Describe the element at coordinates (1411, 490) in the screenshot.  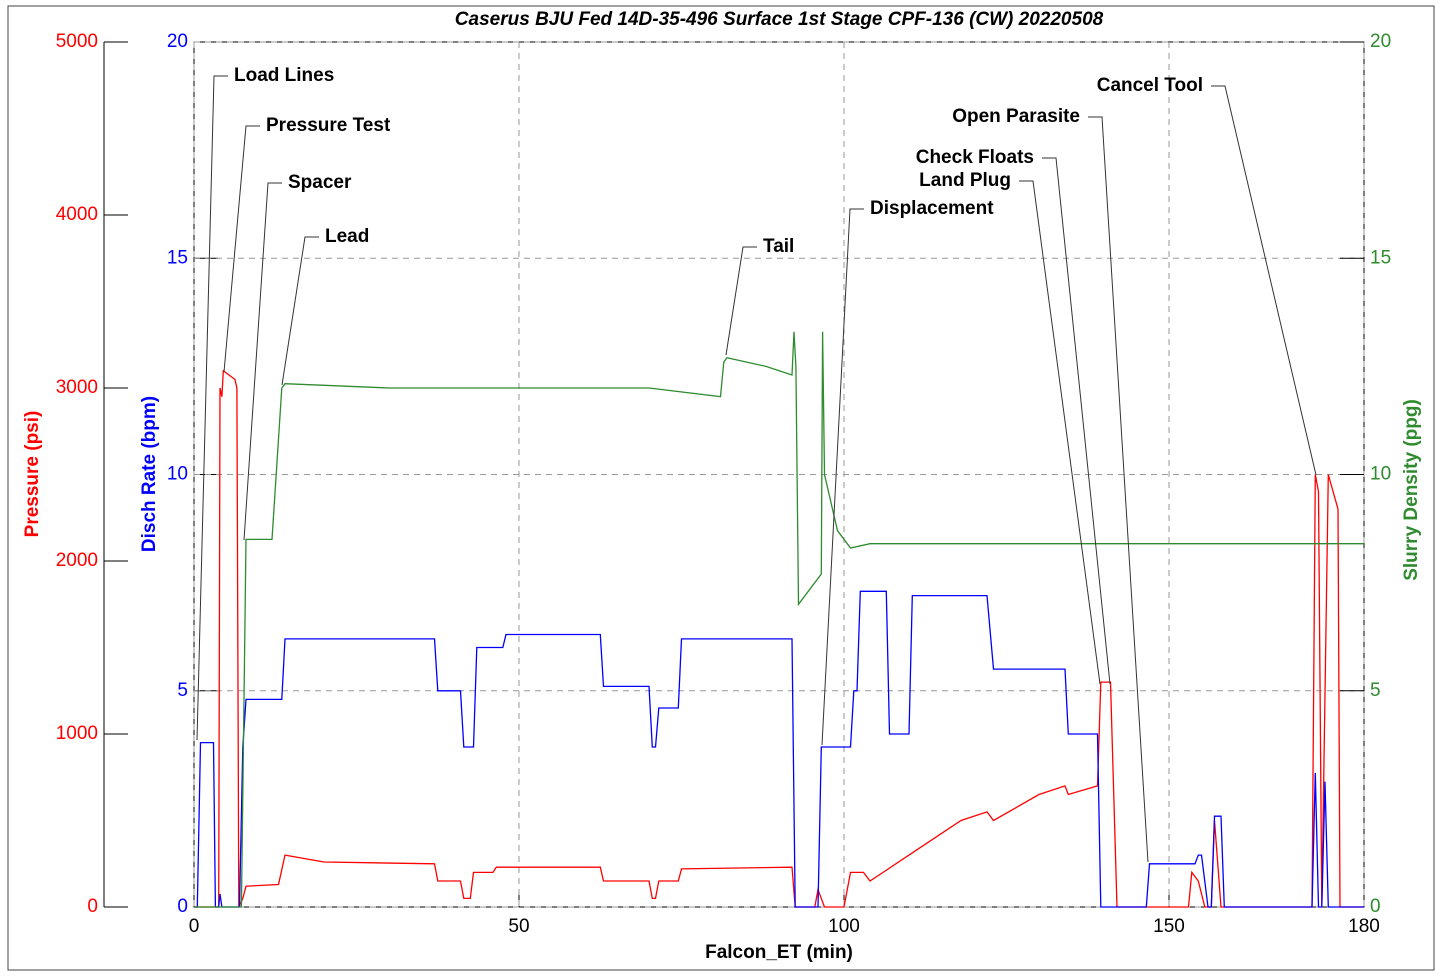
I see `y3-axis-label: Slurry Density (ppg)` at that location.